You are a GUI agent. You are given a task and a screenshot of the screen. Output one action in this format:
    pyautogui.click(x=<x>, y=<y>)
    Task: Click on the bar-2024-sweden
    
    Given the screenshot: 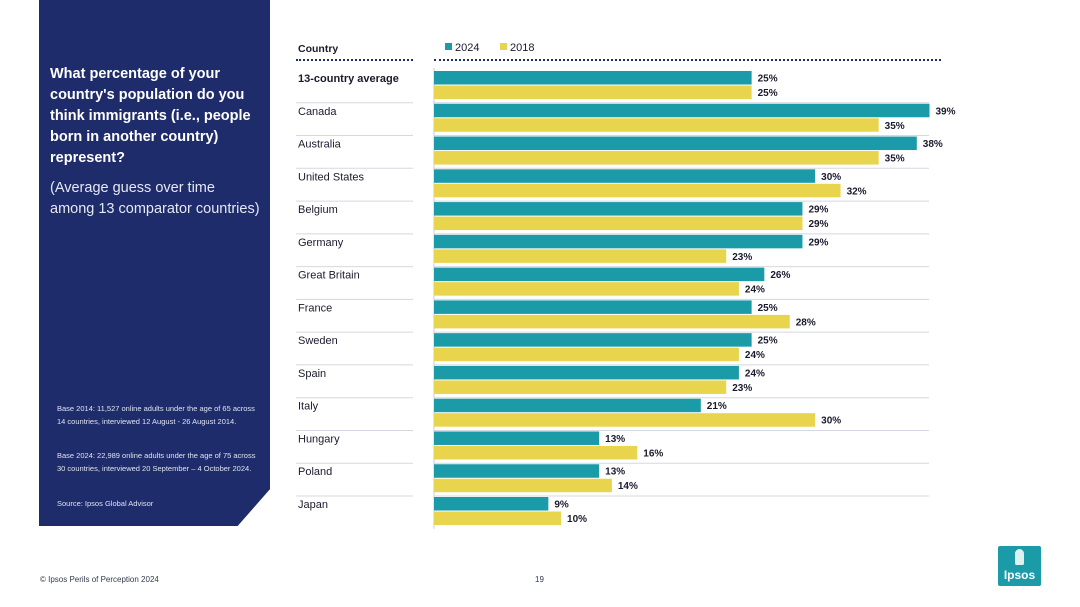 What is the action you would take?
    pyautogui.click(x=593, y=340)
    